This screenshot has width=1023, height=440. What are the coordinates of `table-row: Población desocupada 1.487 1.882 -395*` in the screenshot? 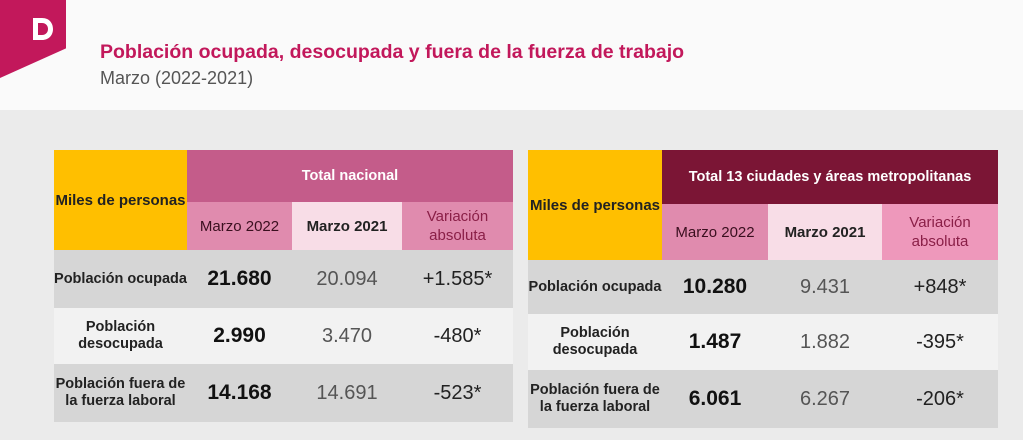 It's located at (763, 342).